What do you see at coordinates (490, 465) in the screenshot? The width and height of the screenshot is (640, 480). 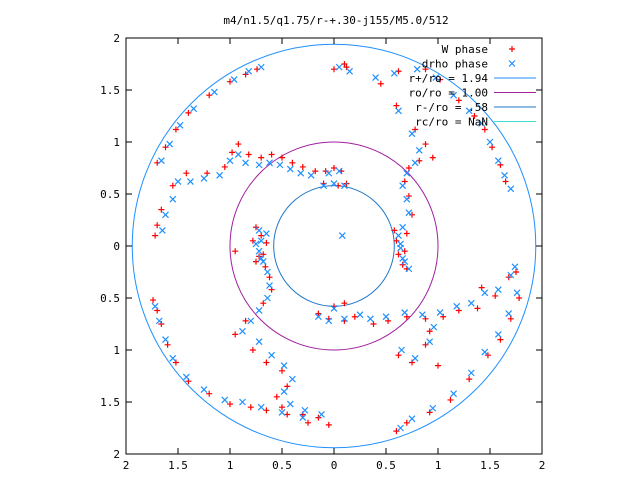 I see `x-tick-label-7: 1.5` at bounding box center [490, 465].